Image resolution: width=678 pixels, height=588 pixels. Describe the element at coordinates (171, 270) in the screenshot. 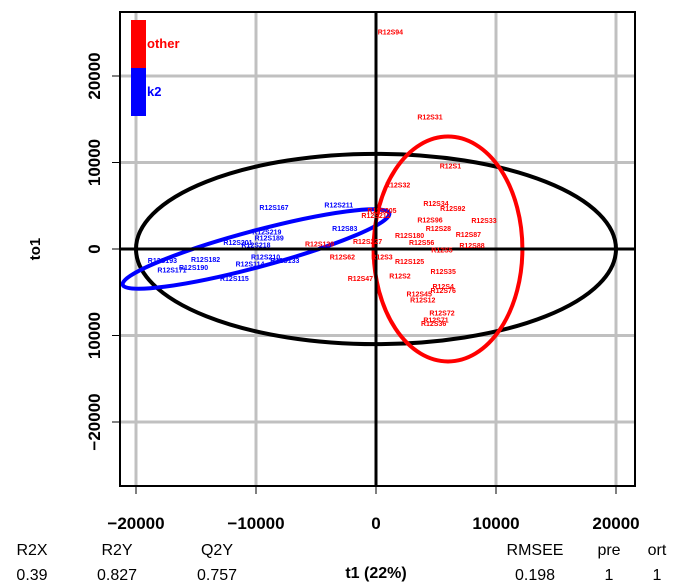

I see `point-label-k2-13: R12S171` at that location.